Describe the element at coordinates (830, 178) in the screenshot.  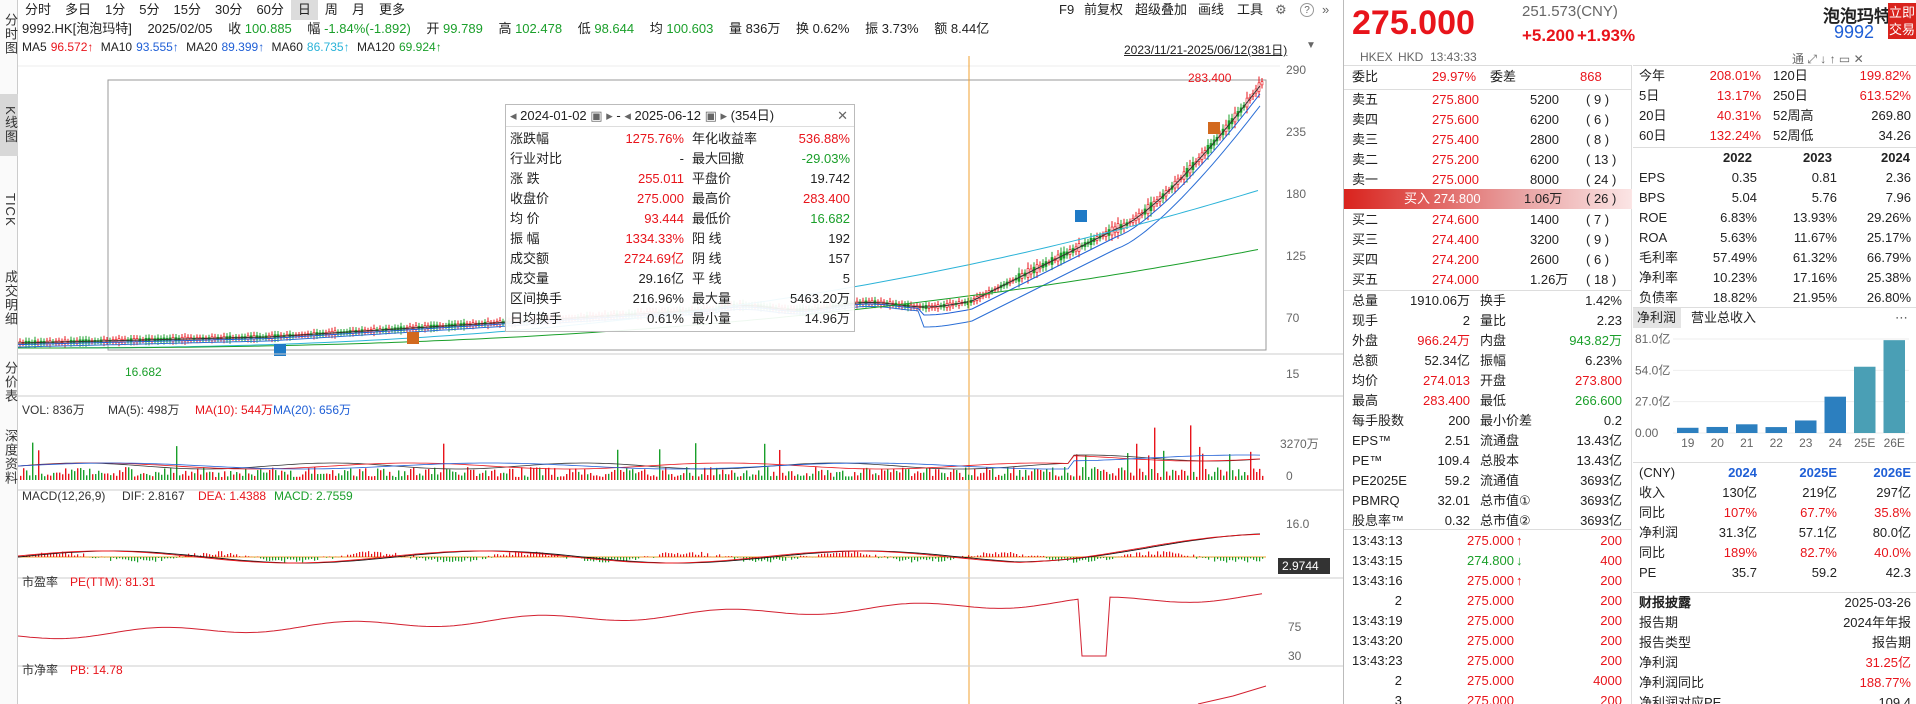
I see `popup-stat-value: 19.742` at that location.